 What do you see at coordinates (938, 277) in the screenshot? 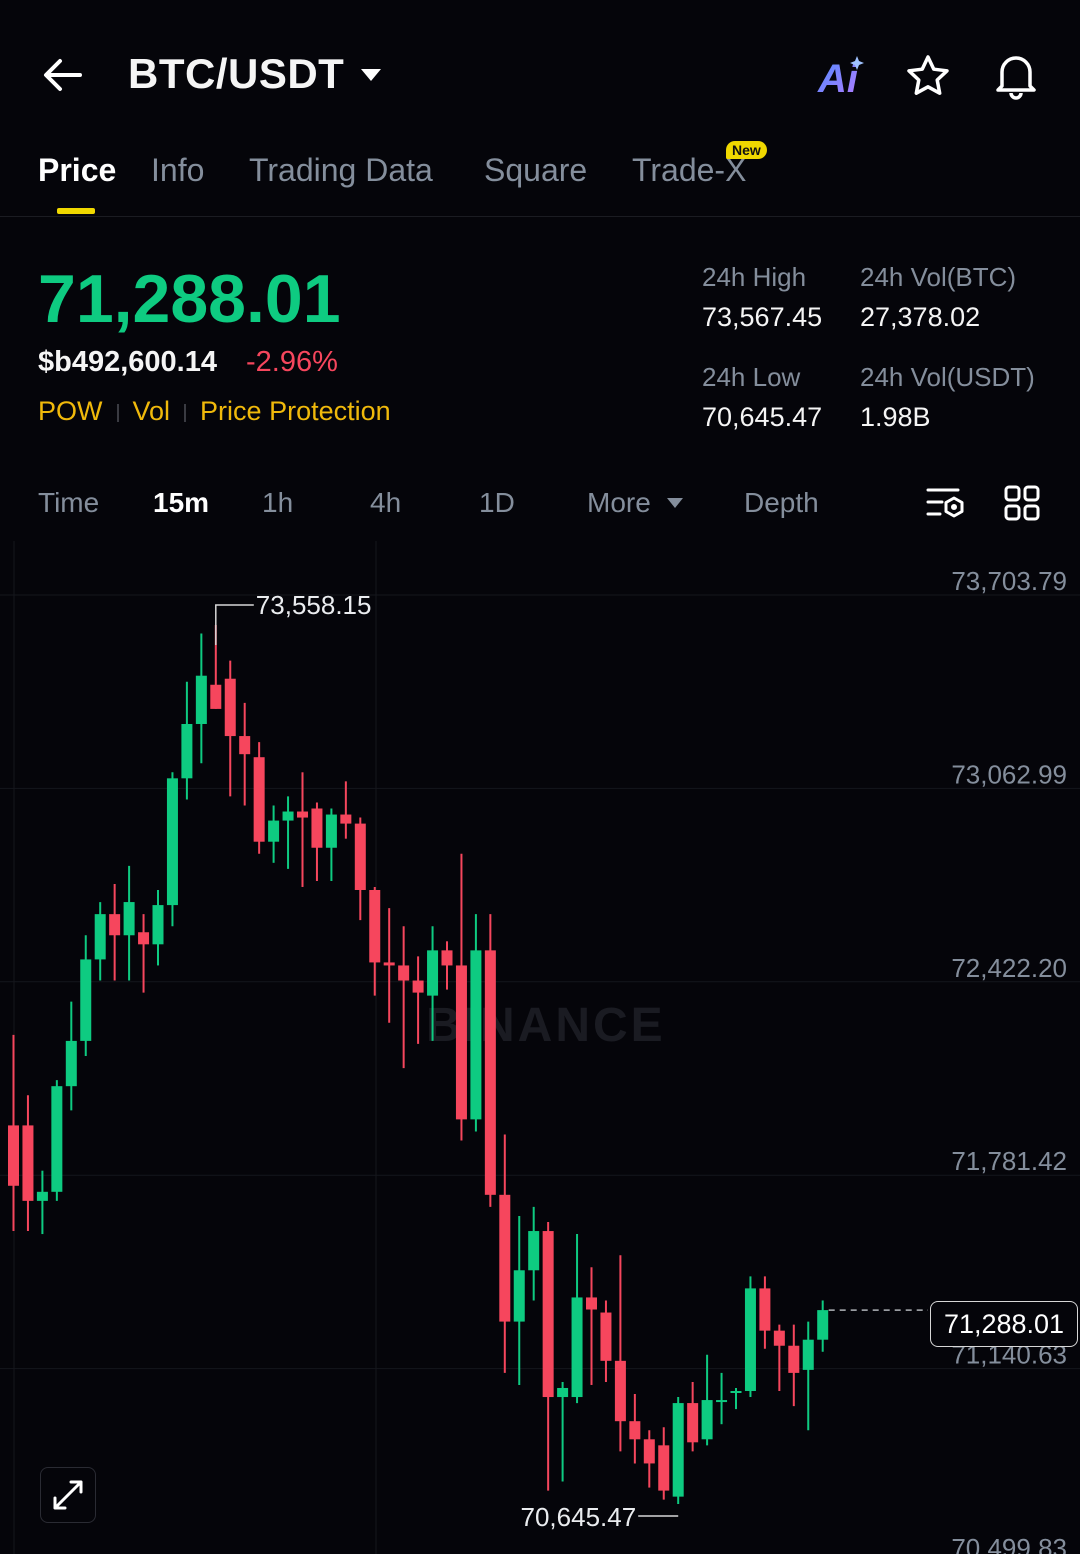
I see `stat-vol-btc-label: 24h Vol(BTC)` at bounding box center [938, 277].